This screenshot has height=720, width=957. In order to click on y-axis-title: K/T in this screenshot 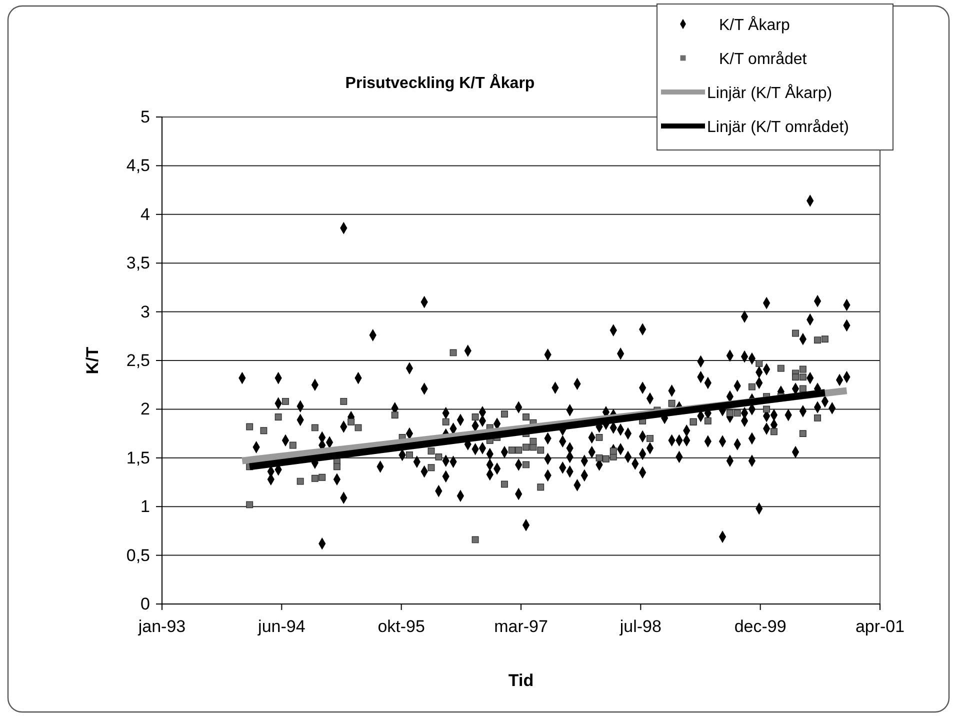, I will do `click(92, 360)`.